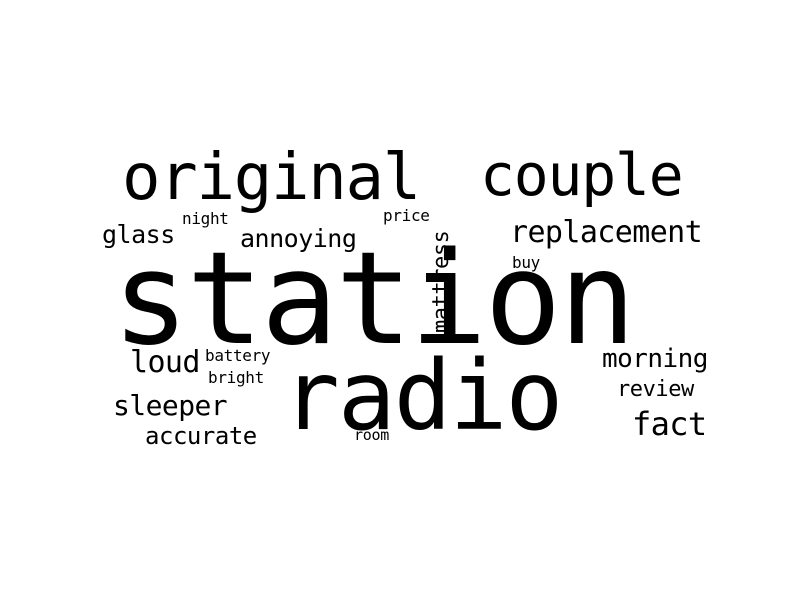 The height and width of the screenshot is (600, 800). Describe the element at coordinates (526, 262) in the screenshot. I see `word-buy: buy` at that location.